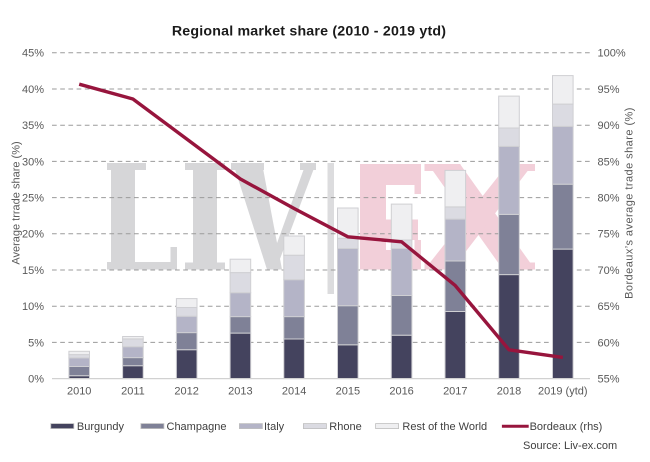  I want to click on svg-text: Burgundy, so click(101, 427).